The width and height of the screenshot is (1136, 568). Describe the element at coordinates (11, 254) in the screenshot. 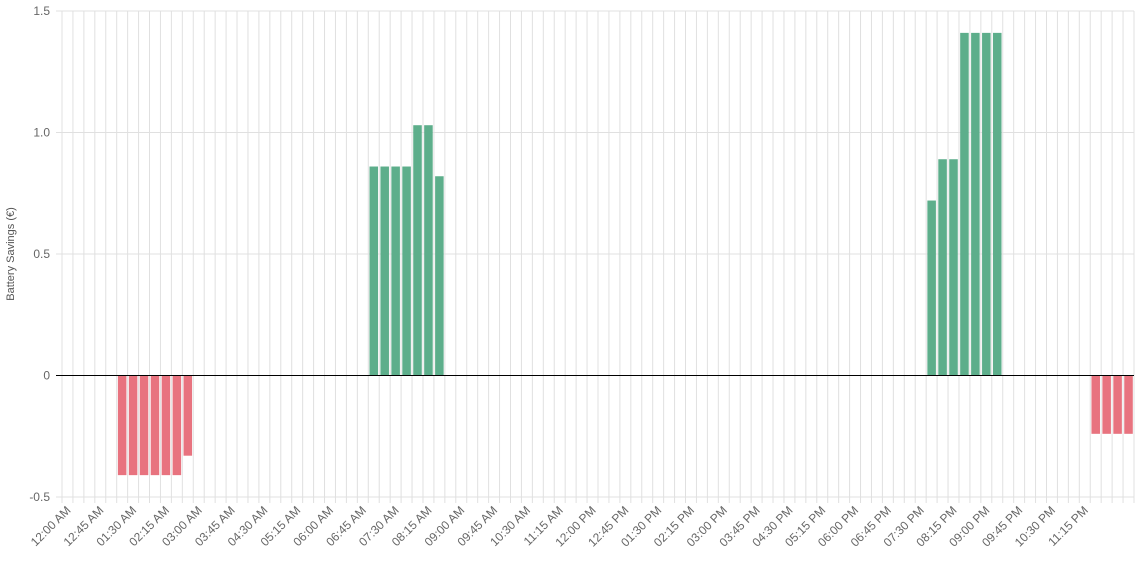

I see `y-axis-title: Battery Savings (€)` at that location.